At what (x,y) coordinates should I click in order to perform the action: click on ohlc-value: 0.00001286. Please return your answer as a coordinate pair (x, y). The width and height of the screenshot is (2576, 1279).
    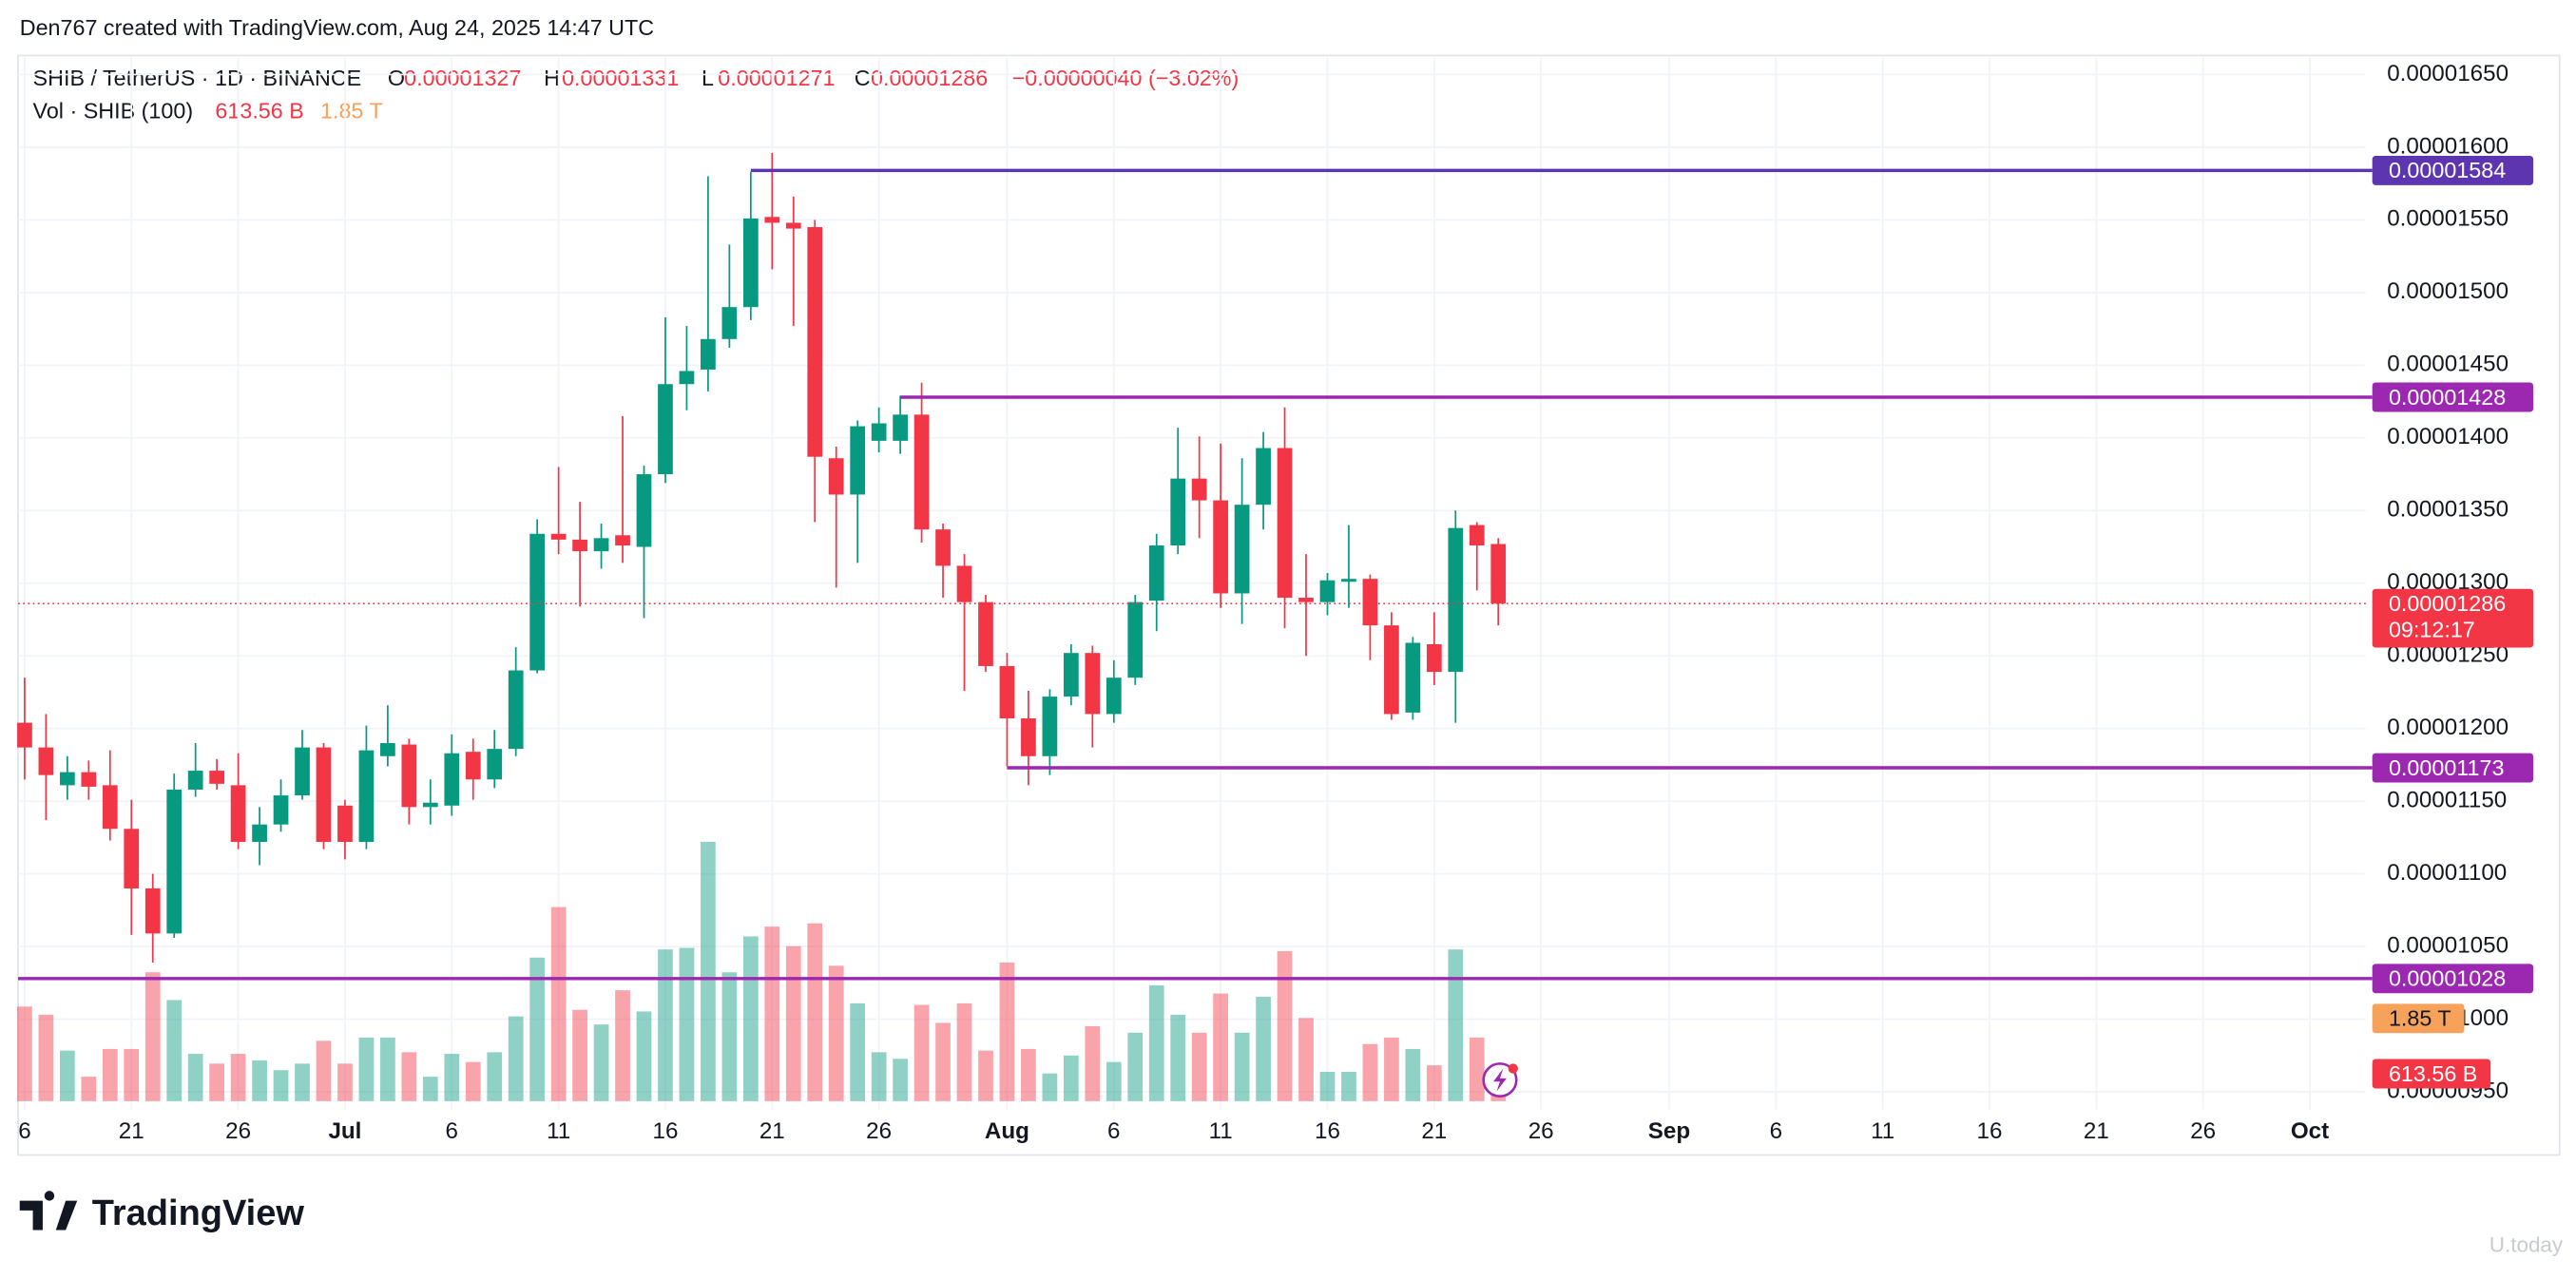
    Looking at the image, I should click on (929, 78).